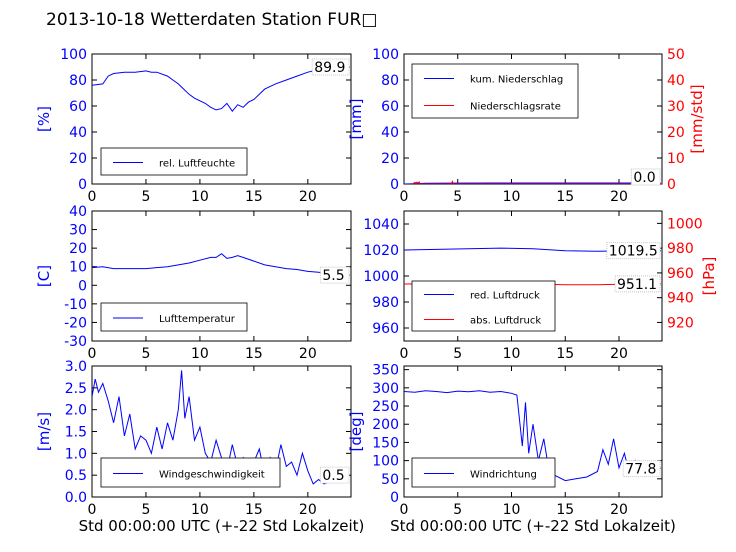 The width and height of the screenshot is (736, 552). What do you see at coordinates (385, 371) in the screenshot?
I see `y-tick-label: 350` at bounding box center [385, 371].